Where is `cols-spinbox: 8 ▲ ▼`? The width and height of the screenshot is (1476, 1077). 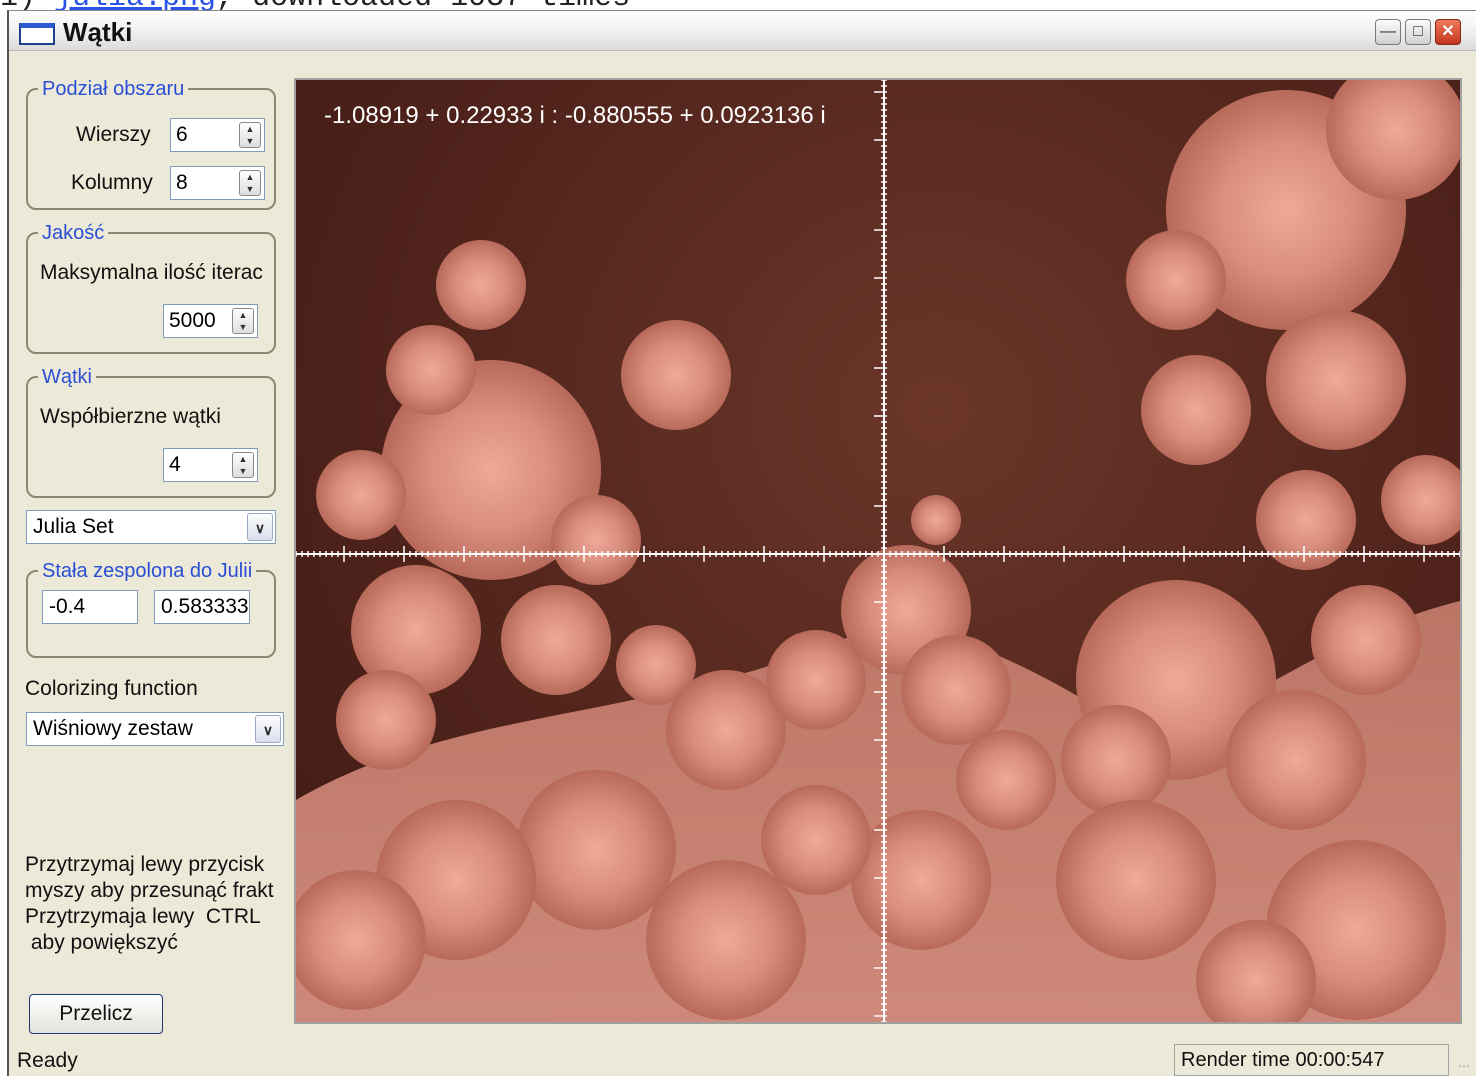 cols-spinbox: 8 ▲ ▼ is located at coordinates (217, 183).